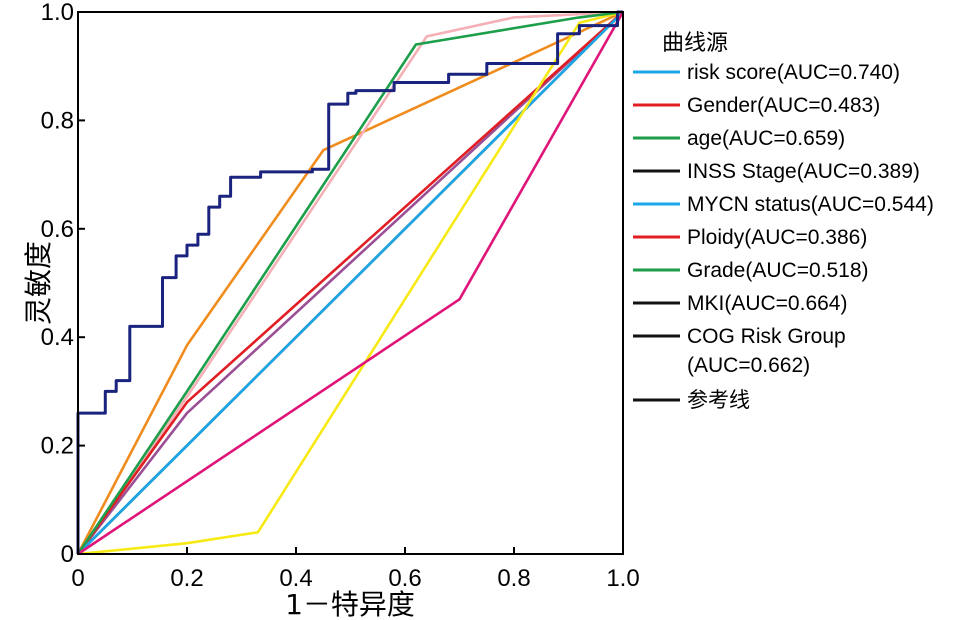  Describe the element at coordinates (793, 72) in the screenshot. I see `legend-label: risk score(AUC=0.740)` at that location.